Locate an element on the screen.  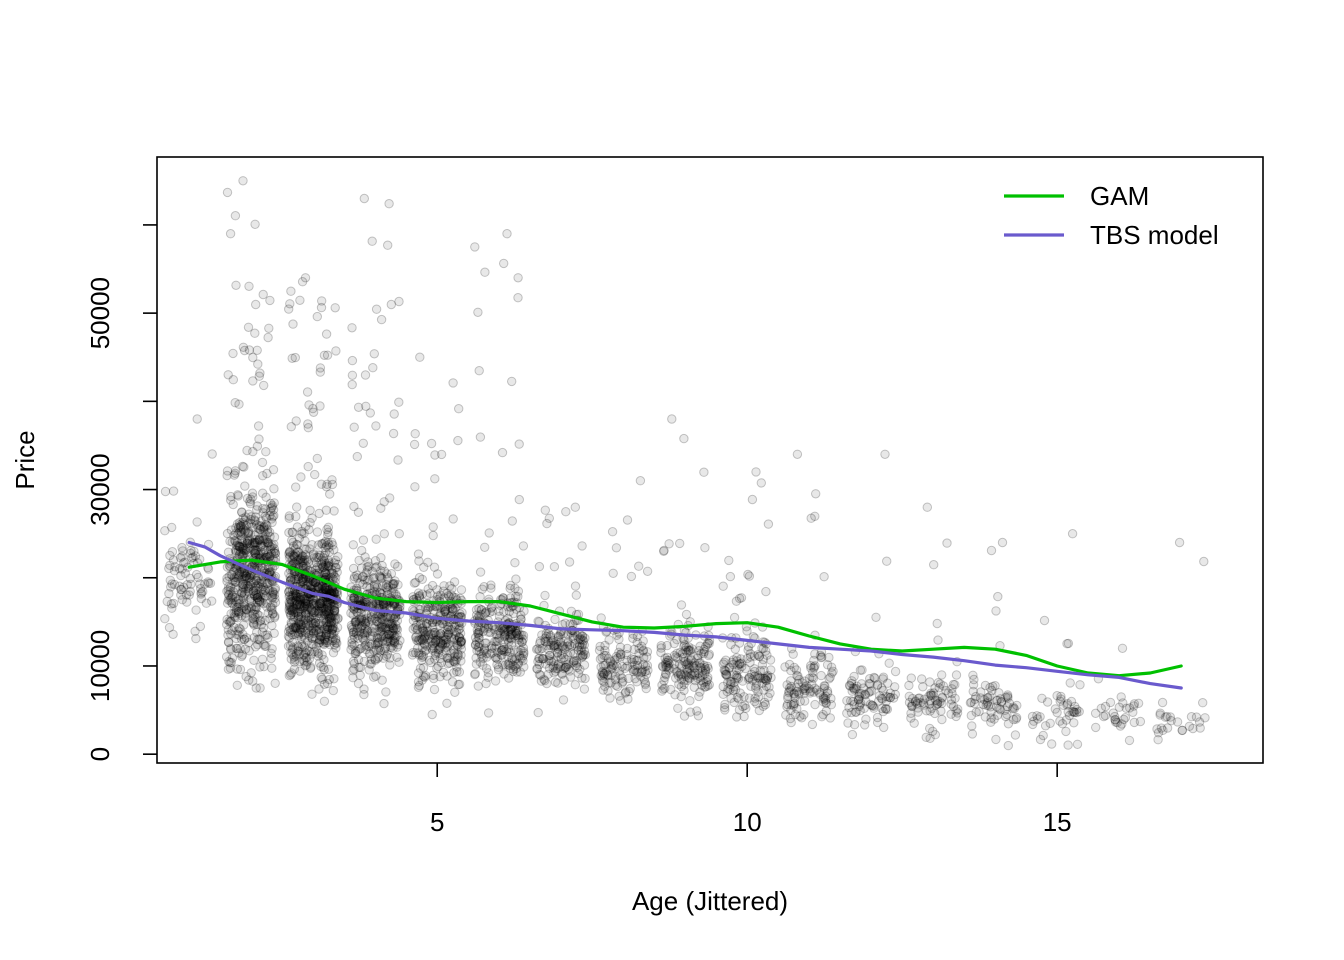
y-tick-label: 0 is located at coordinates (100, 754).